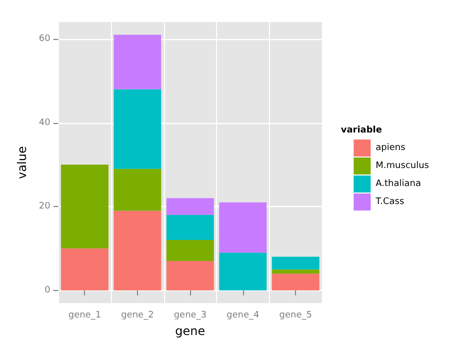  What do you see at coordinates (361, 131) in the screenshot?
I see `legend-title: variable` at bounding box center [361, 131].